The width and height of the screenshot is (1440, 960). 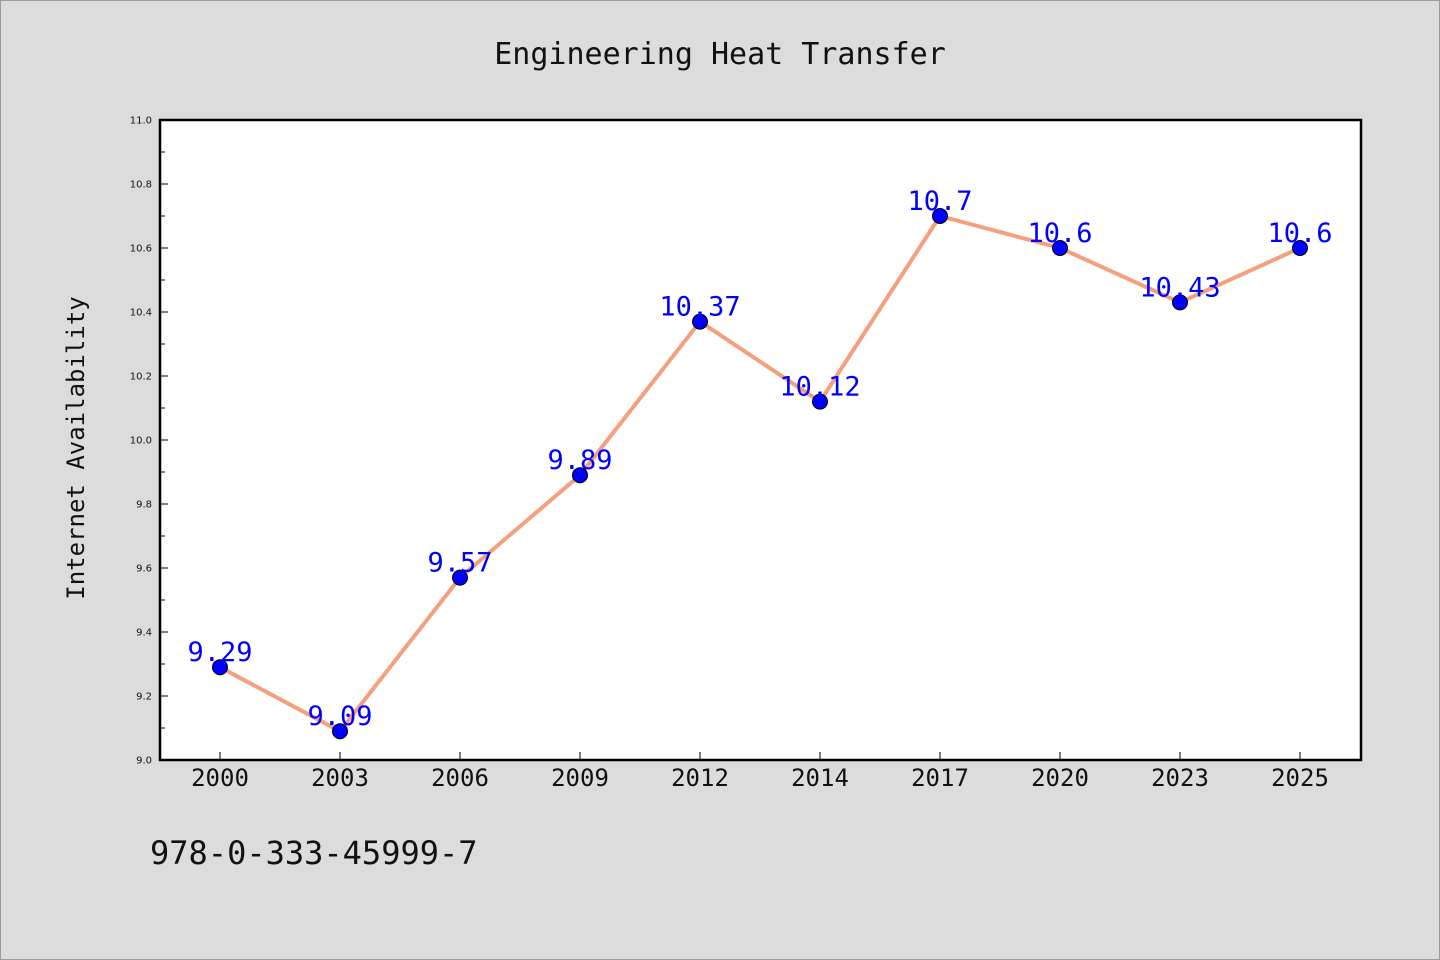 What do you see at coordinates (1179, 287) in the screenshot?
I see `data-label: 10.43` at bounding box center [1179, 287].